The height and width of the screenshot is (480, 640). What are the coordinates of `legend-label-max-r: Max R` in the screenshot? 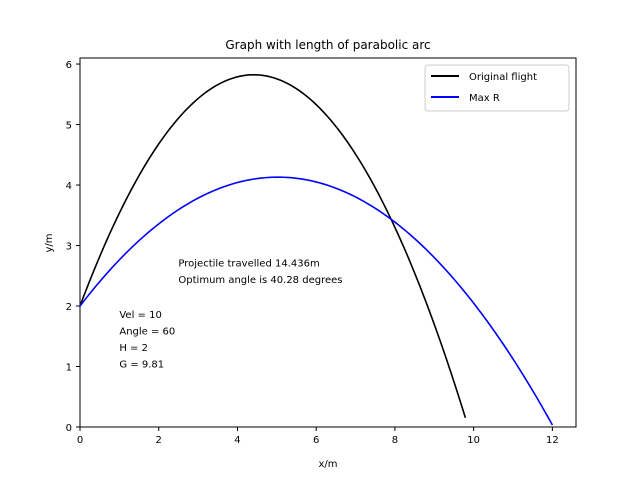 It's located at (484, 98).